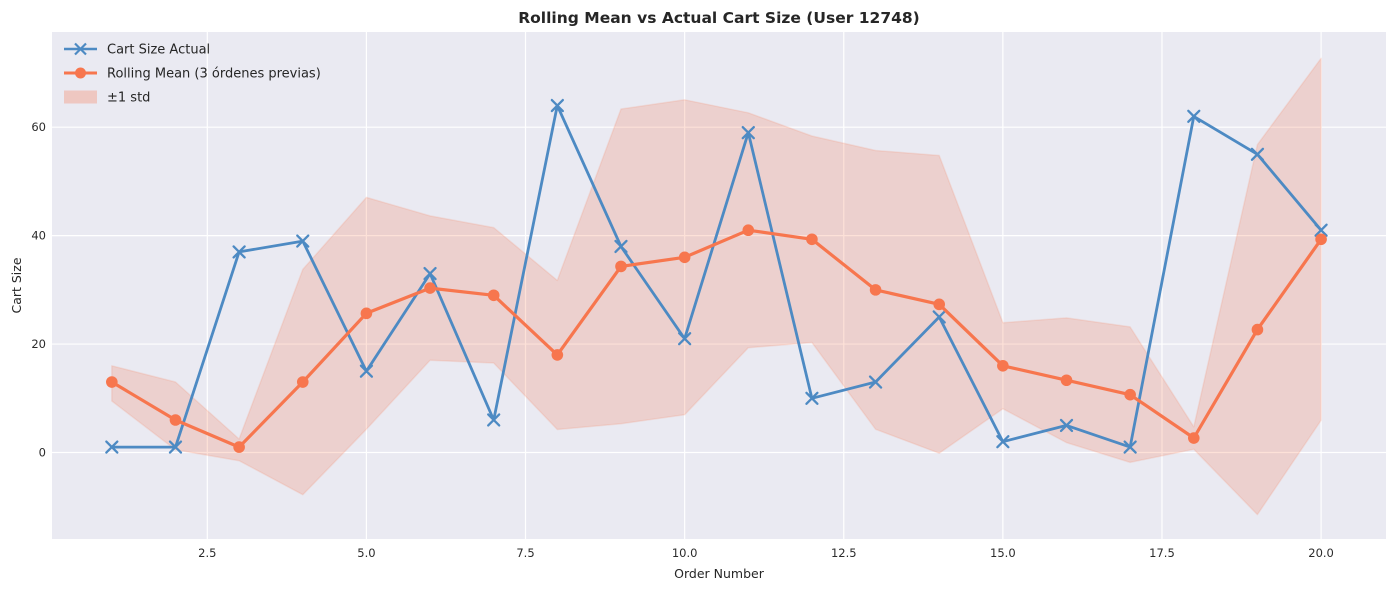 The height and width of the screenshot is (590, 1389). What do you see at coordinates (158, 50) in the screenshot?
I see `legend-actual-label: Cart Size Actual` at bounding box center [158, 50].